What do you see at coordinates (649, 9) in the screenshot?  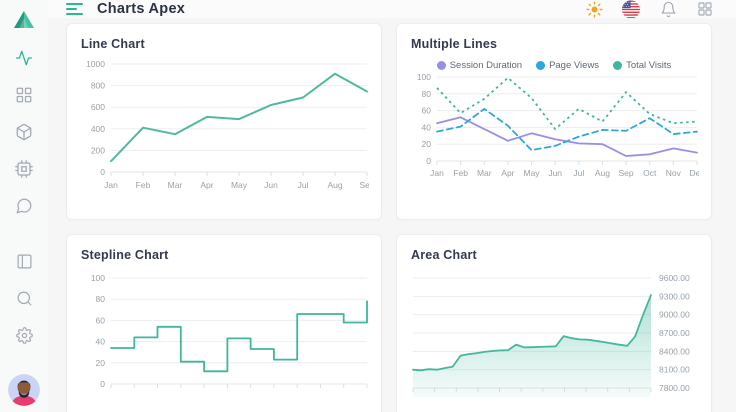 I see `header-actions` at bounding box center [649, 9].